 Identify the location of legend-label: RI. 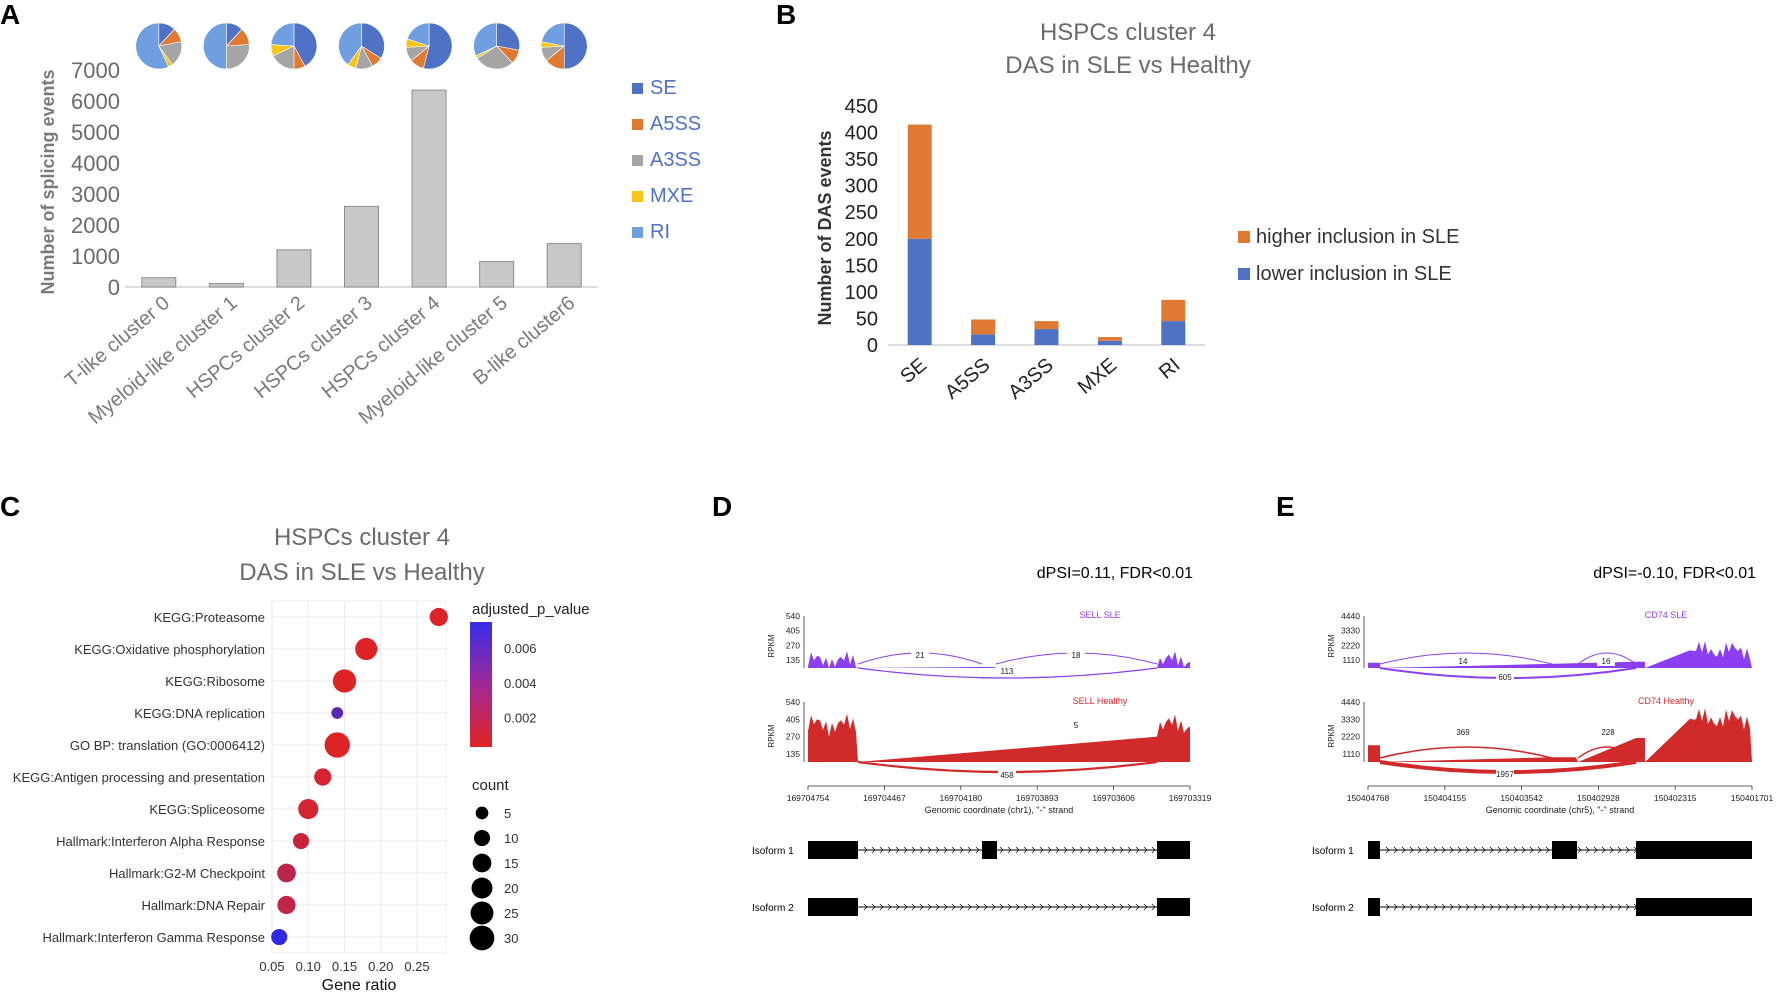
(660, 232).